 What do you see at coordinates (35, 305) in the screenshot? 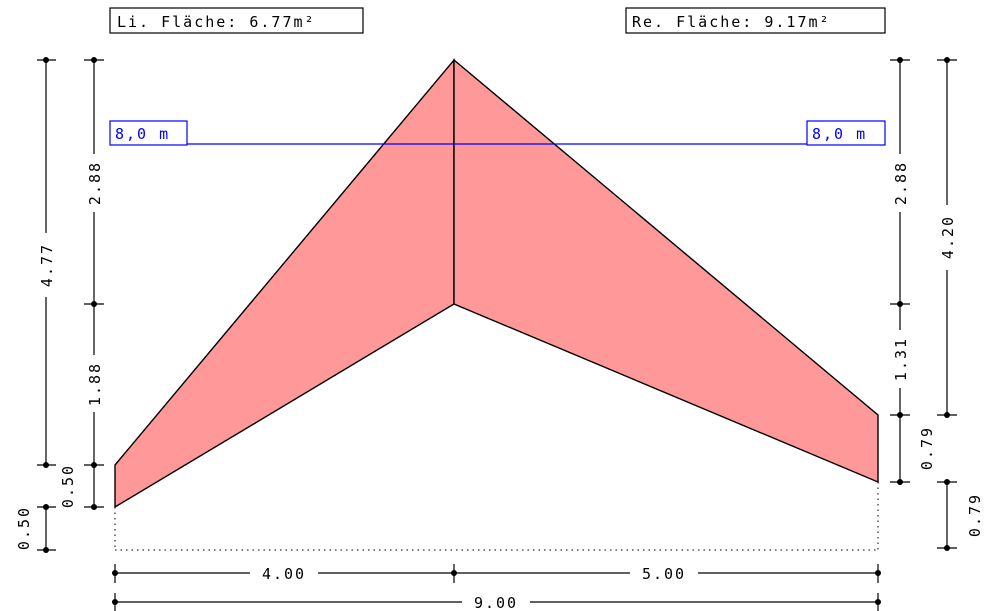
I see `left-outer-dimension: 4.77 0.50` at bounding box center [35, 305].